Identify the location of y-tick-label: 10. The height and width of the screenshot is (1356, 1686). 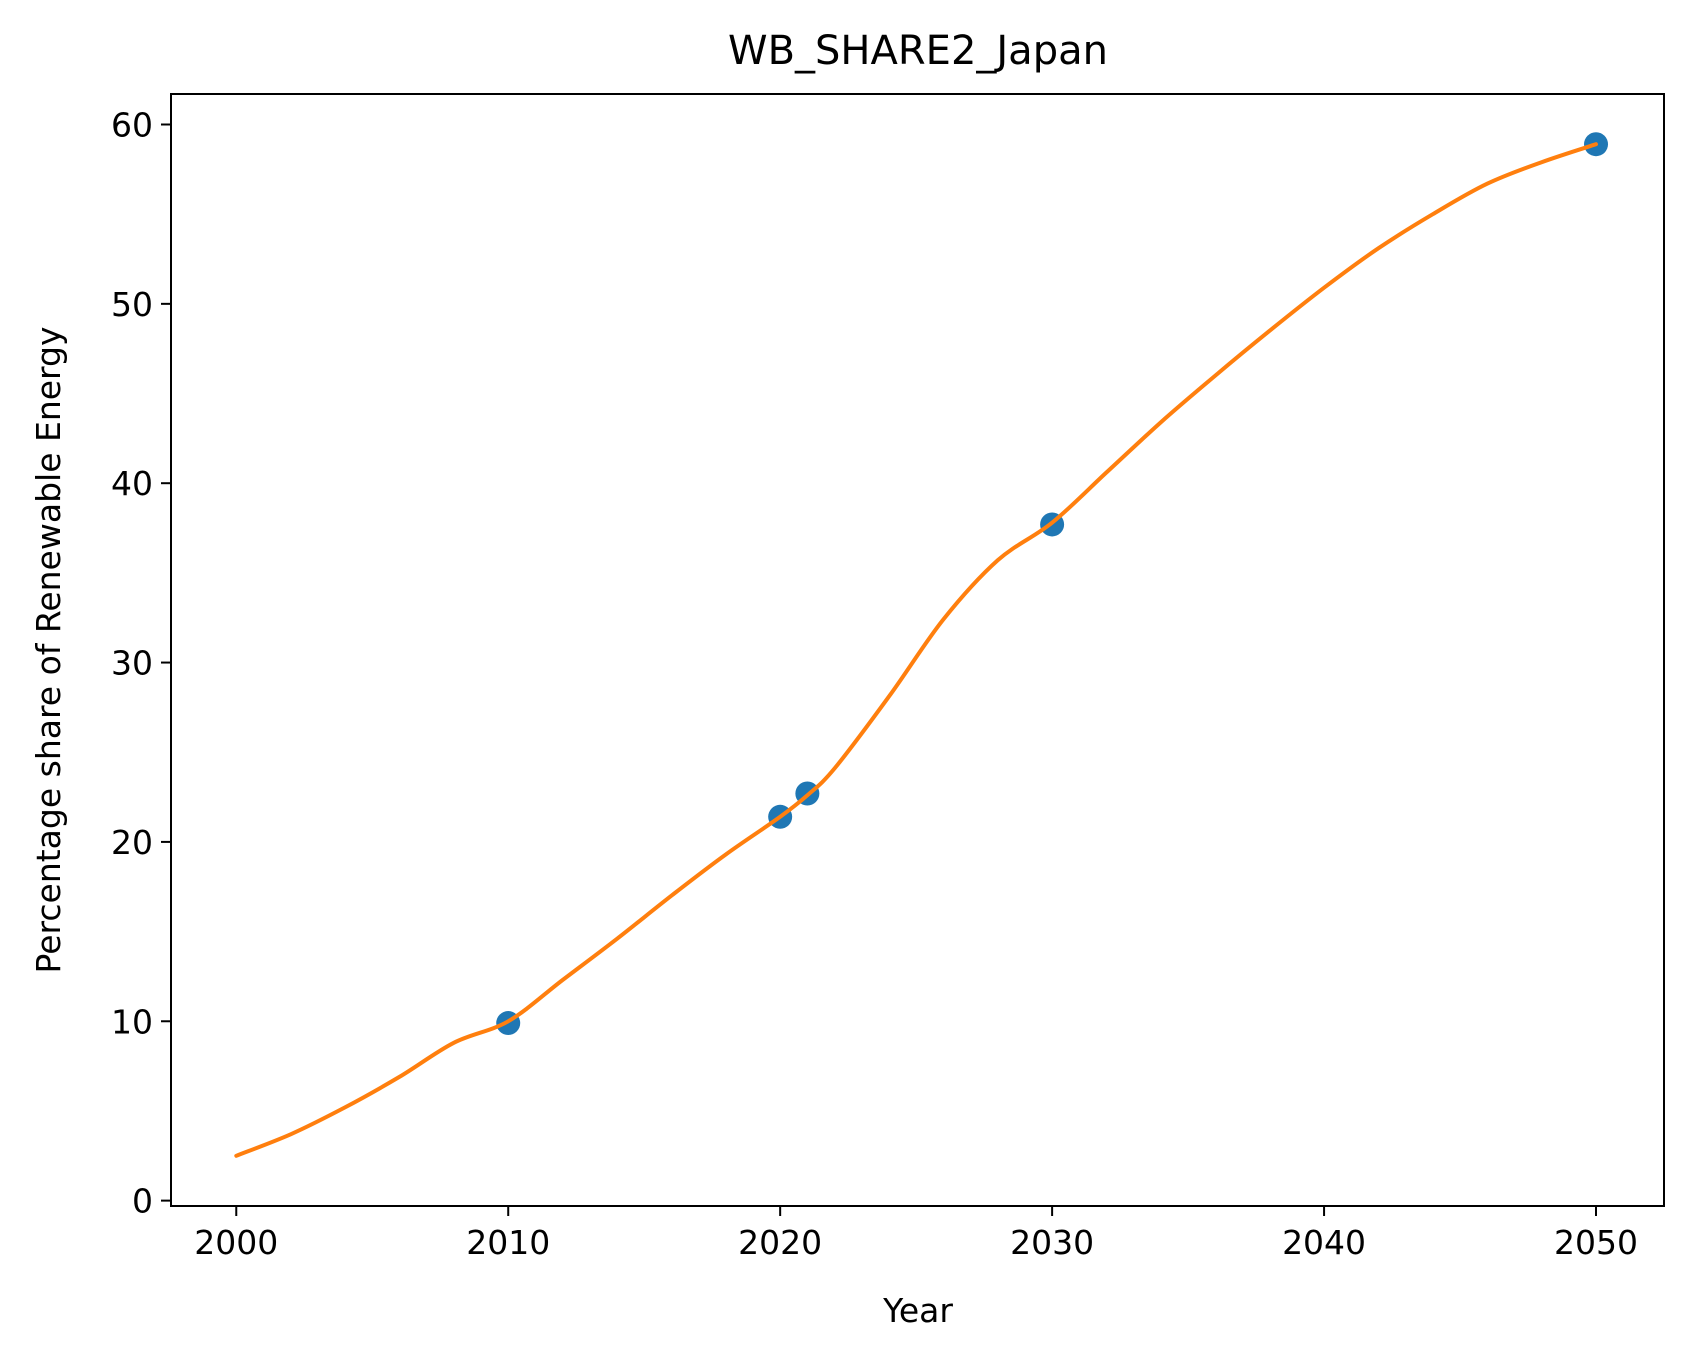
(132, 1021).